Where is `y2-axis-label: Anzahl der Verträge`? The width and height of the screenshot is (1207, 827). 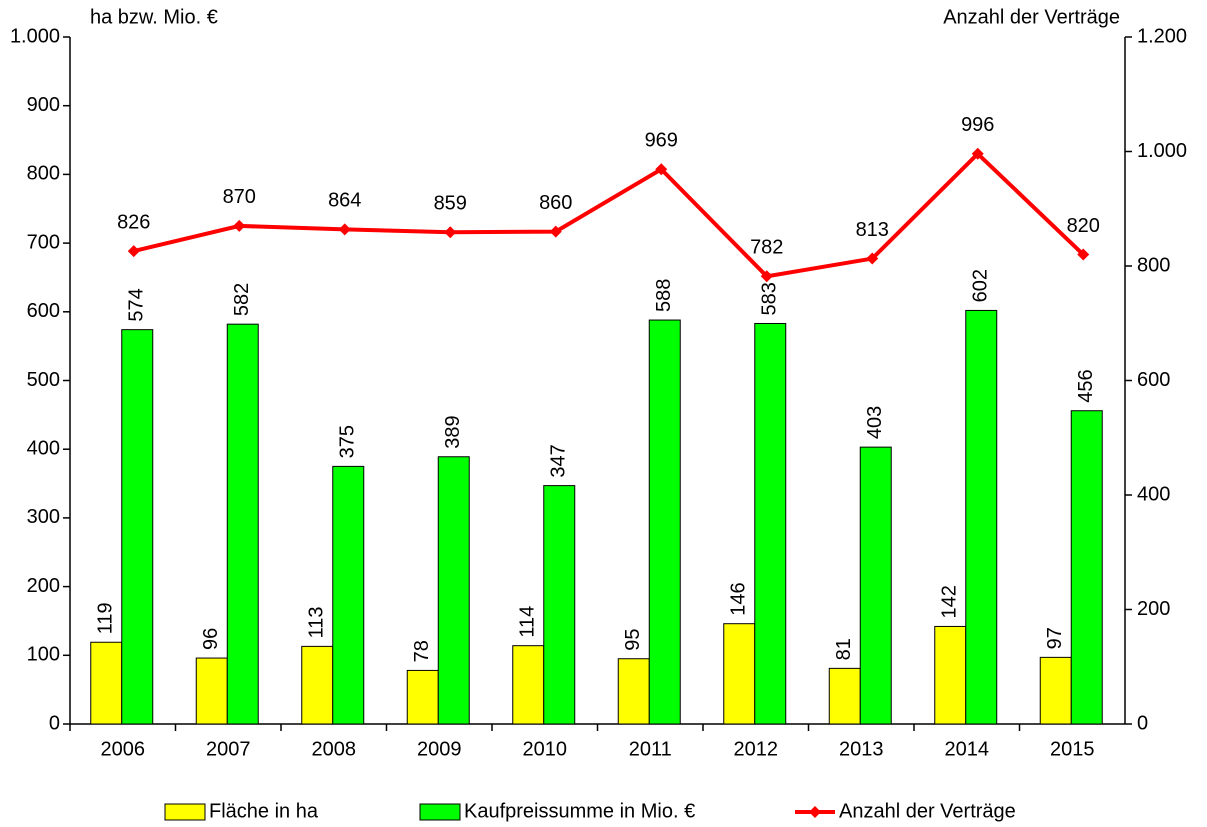
y2-axis-label: Anzahl der Verträge is located at coordinates (1031, 17).